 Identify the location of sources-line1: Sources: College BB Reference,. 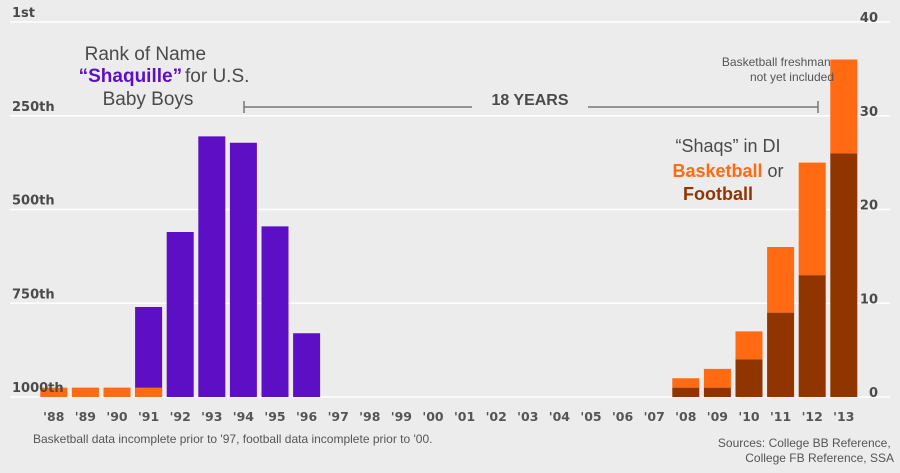
(804, 443).